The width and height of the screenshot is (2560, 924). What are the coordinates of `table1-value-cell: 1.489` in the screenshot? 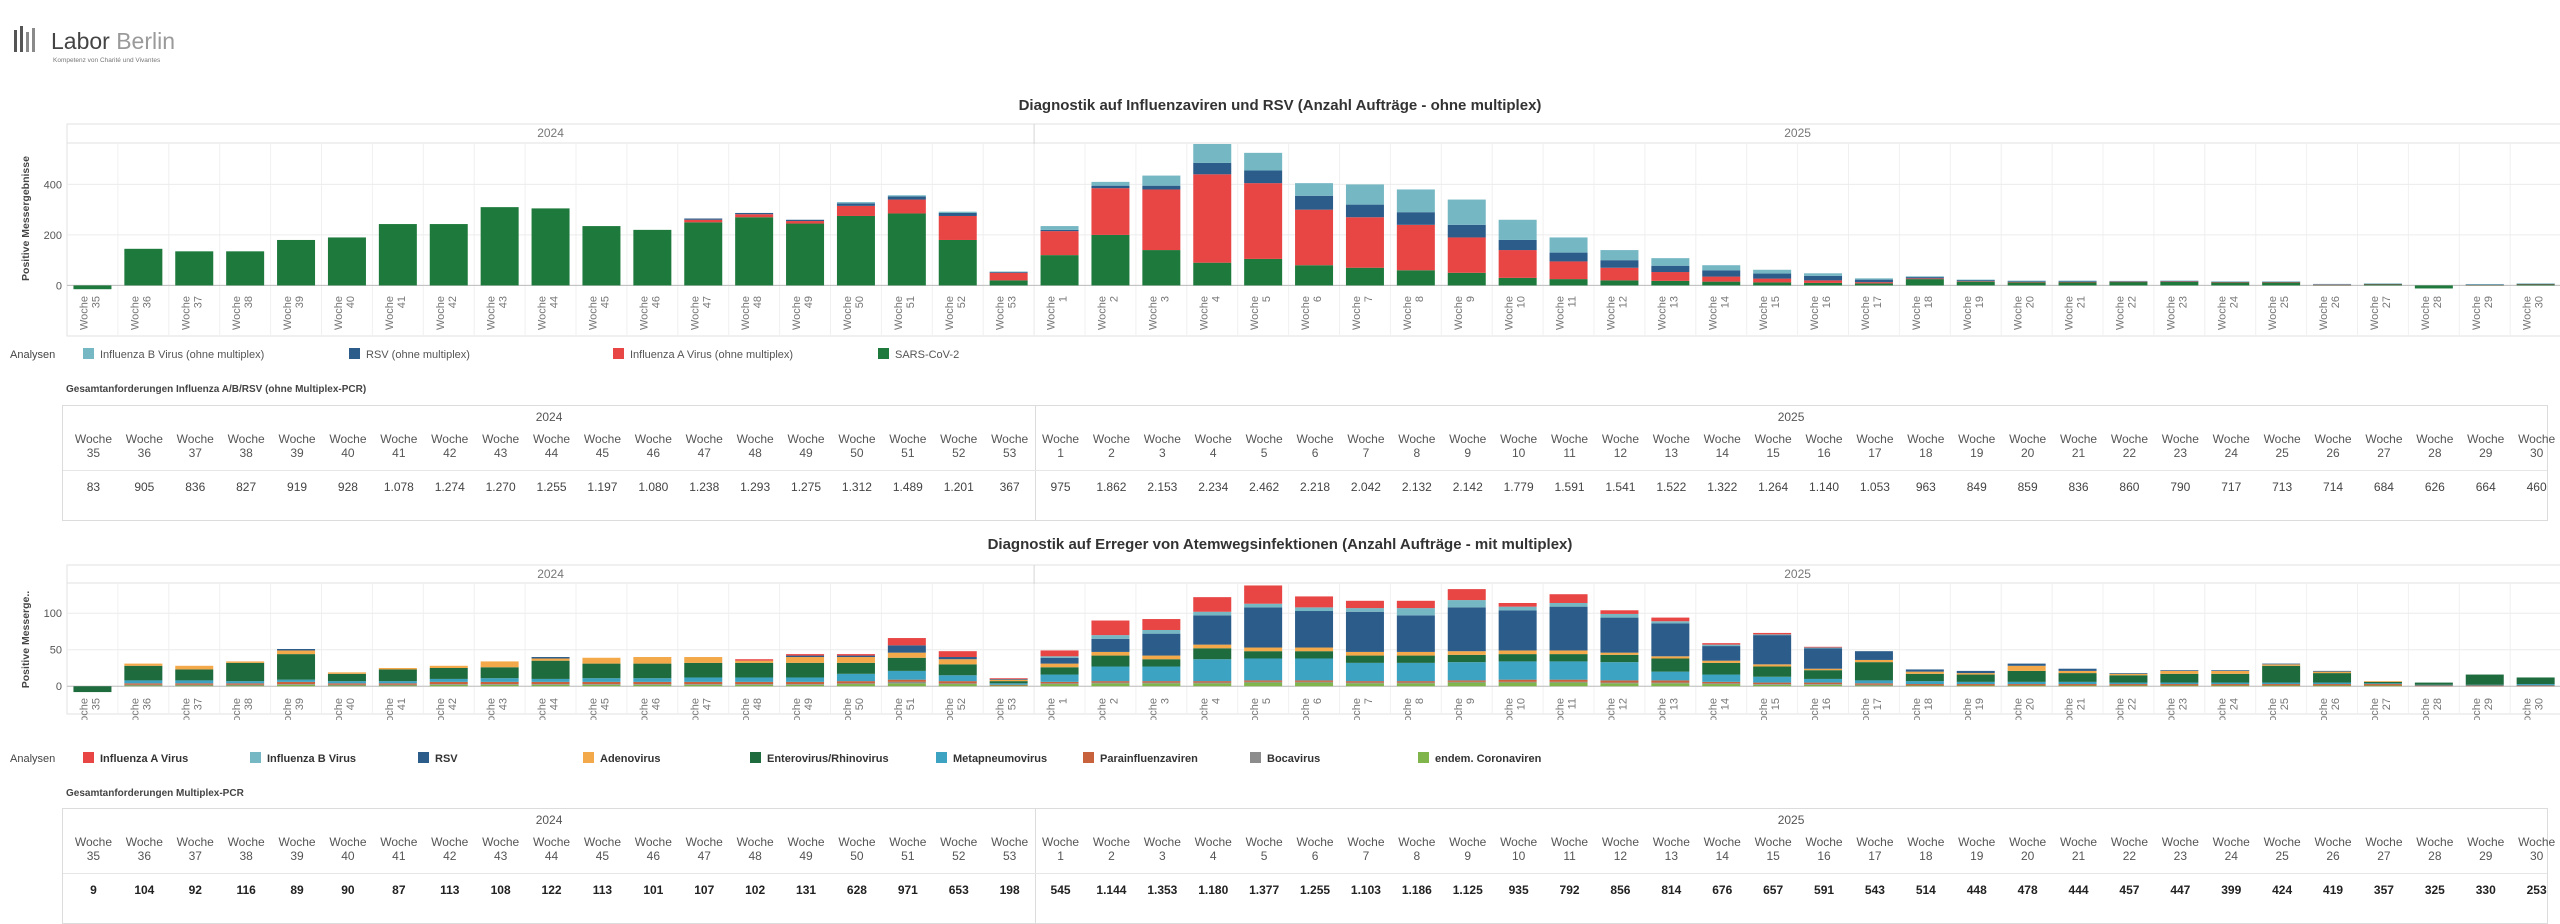 It's located at (907, 487).